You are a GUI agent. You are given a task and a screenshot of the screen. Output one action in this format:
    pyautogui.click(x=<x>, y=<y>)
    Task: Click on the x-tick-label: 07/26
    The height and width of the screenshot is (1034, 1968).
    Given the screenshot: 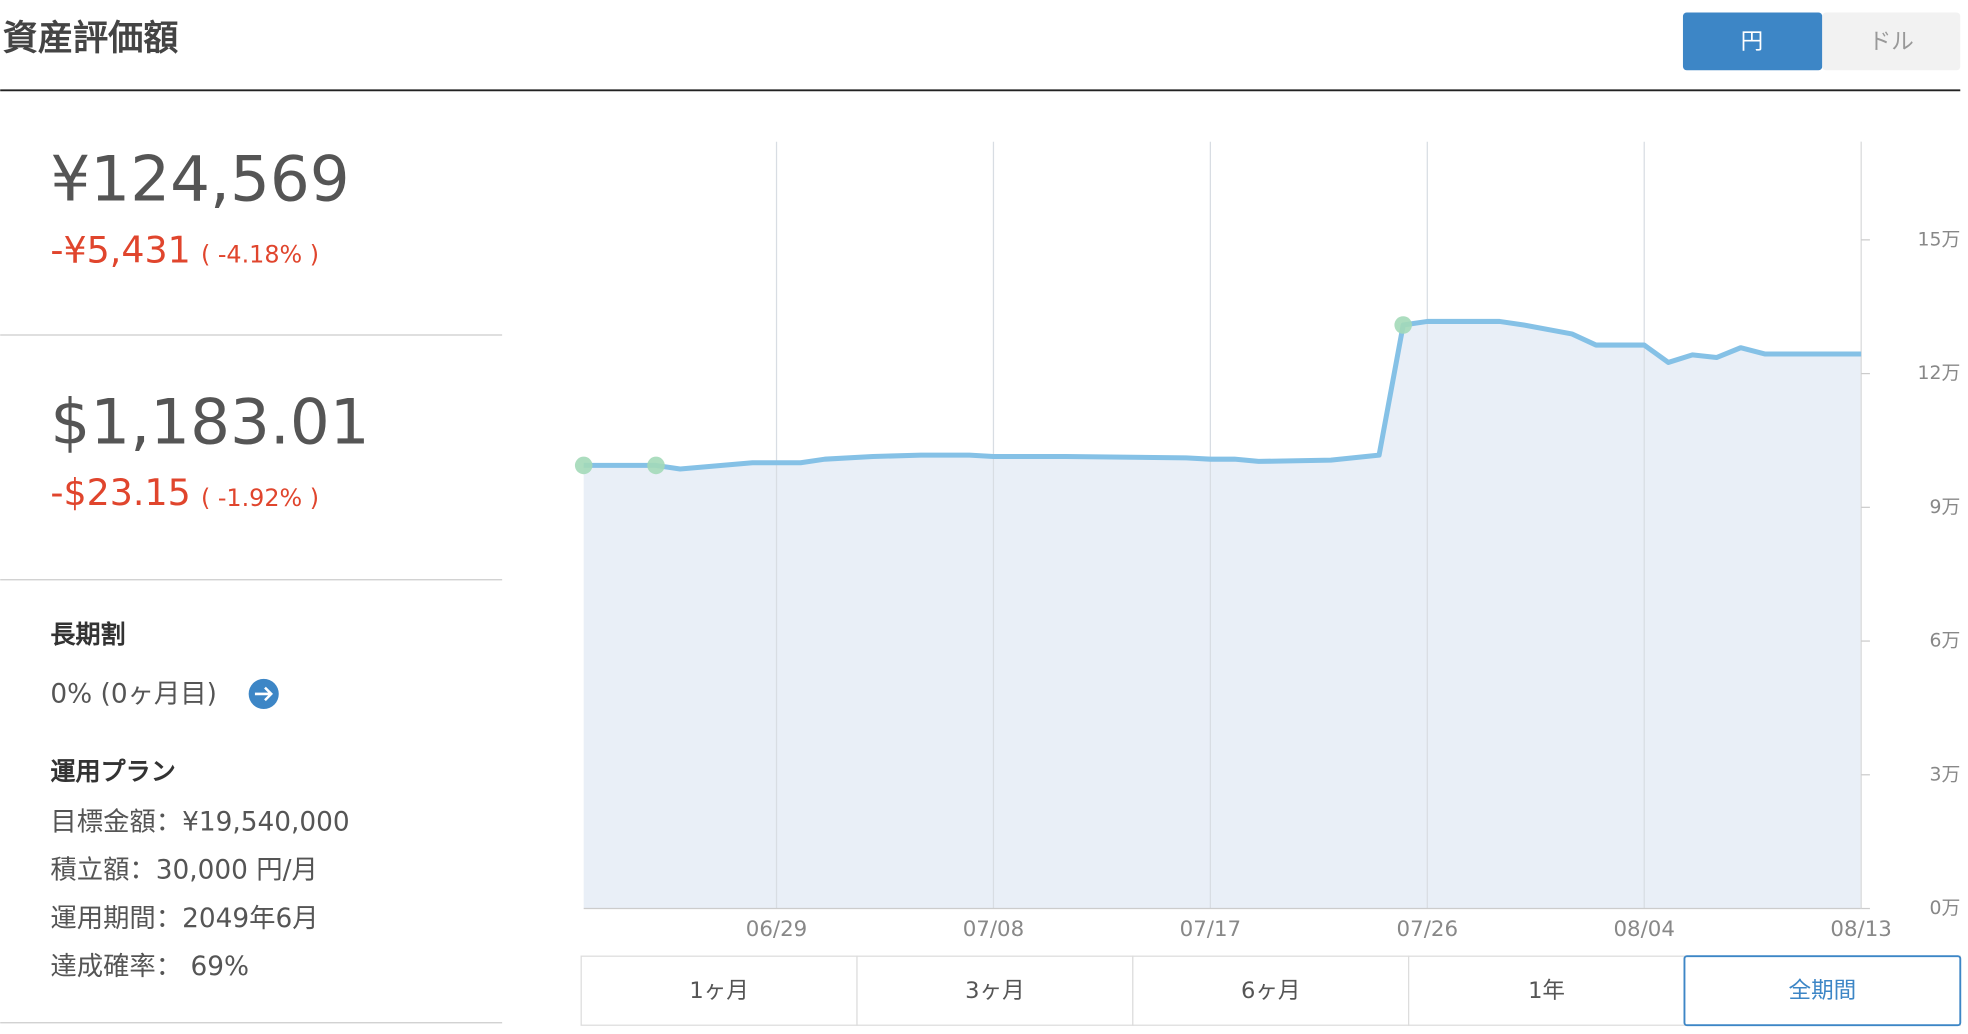 What is the action you would take?
    pyautogui.click(x=1427, y=929)
    